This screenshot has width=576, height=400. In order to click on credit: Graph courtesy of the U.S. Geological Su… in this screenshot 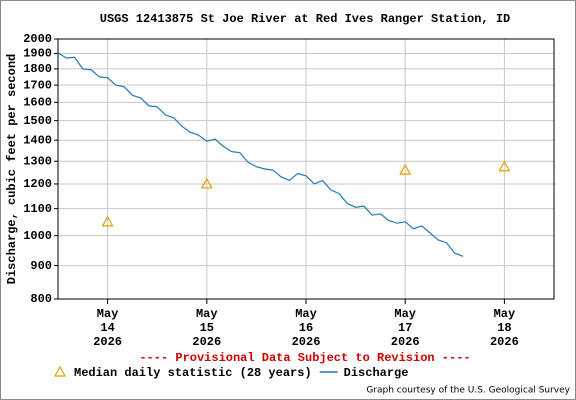, I will do `click(468, 391)`.